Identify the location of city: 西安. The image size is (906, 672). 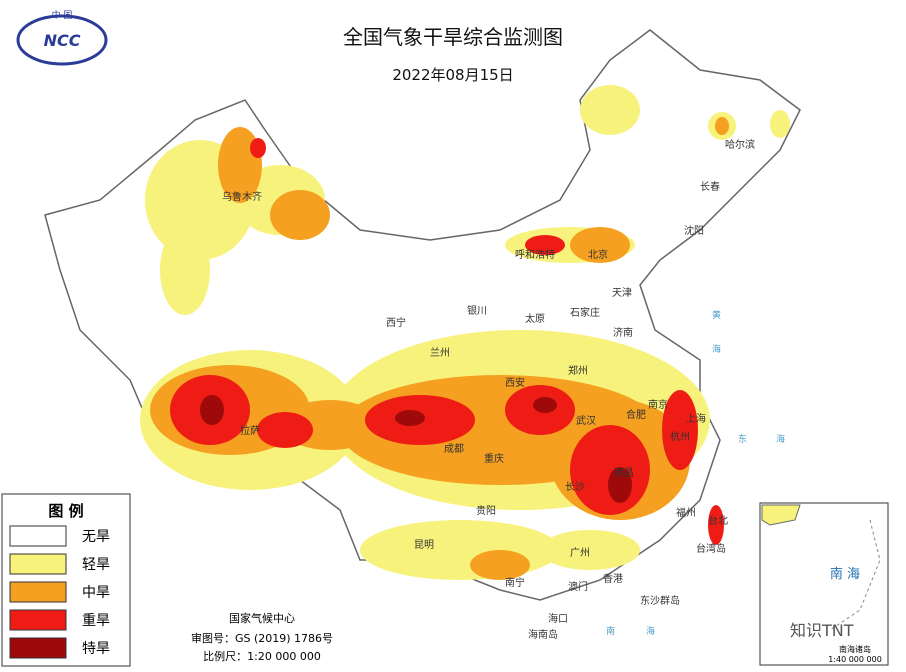
(515, 382).